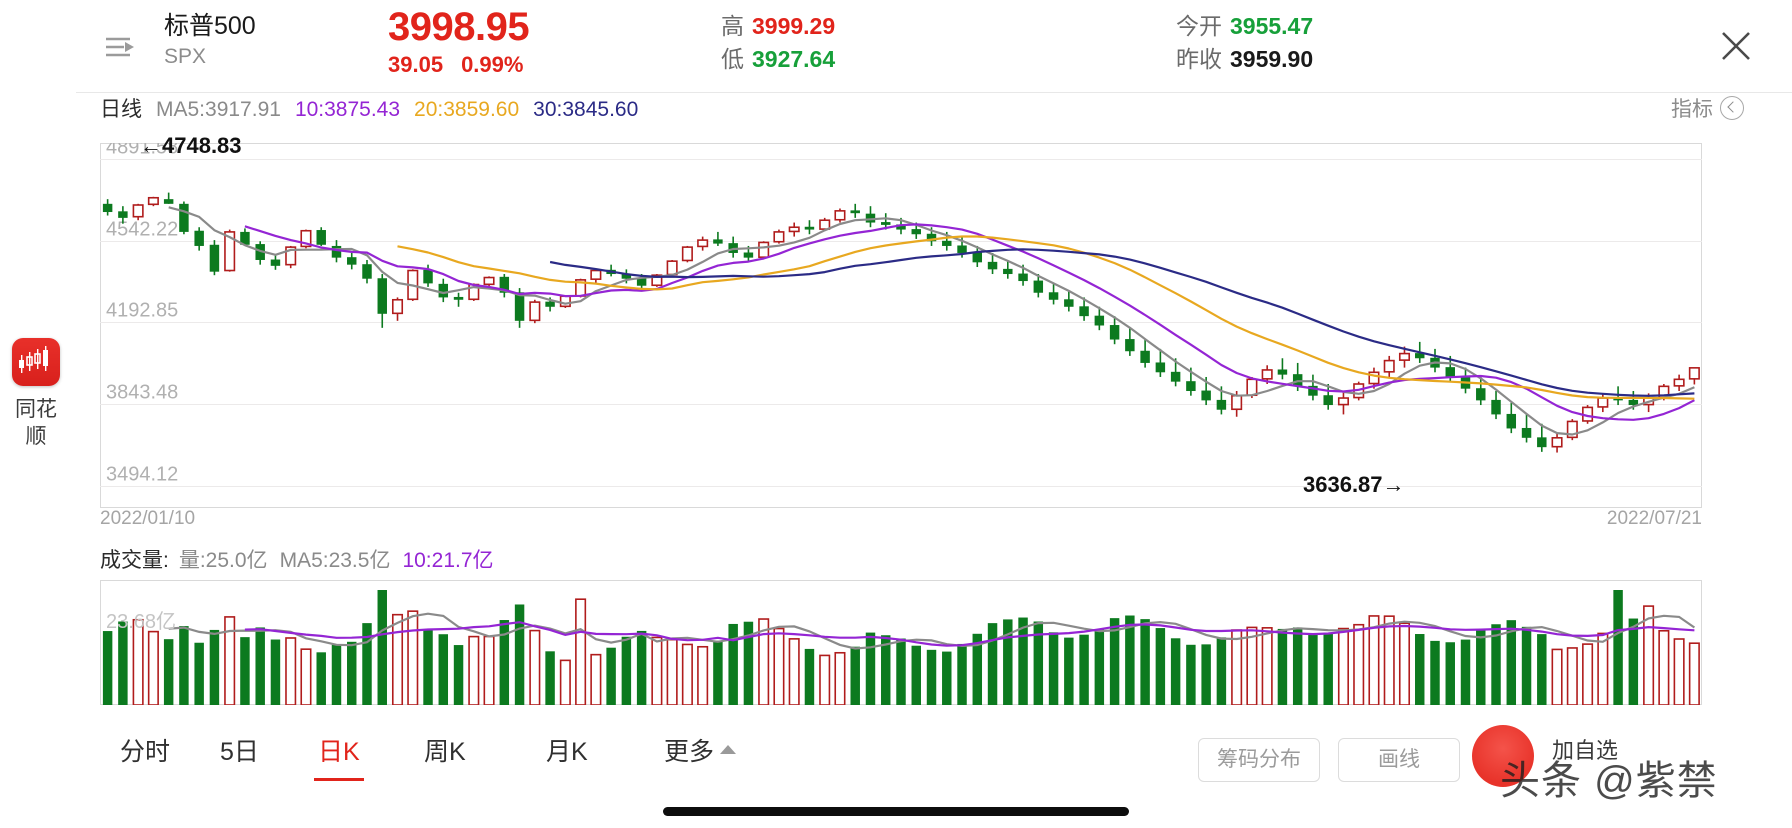  What do you see at coordinates (492, 64) in the screenshot?
I see `change-percent: 0.99%` at bounding box center [492, 64].